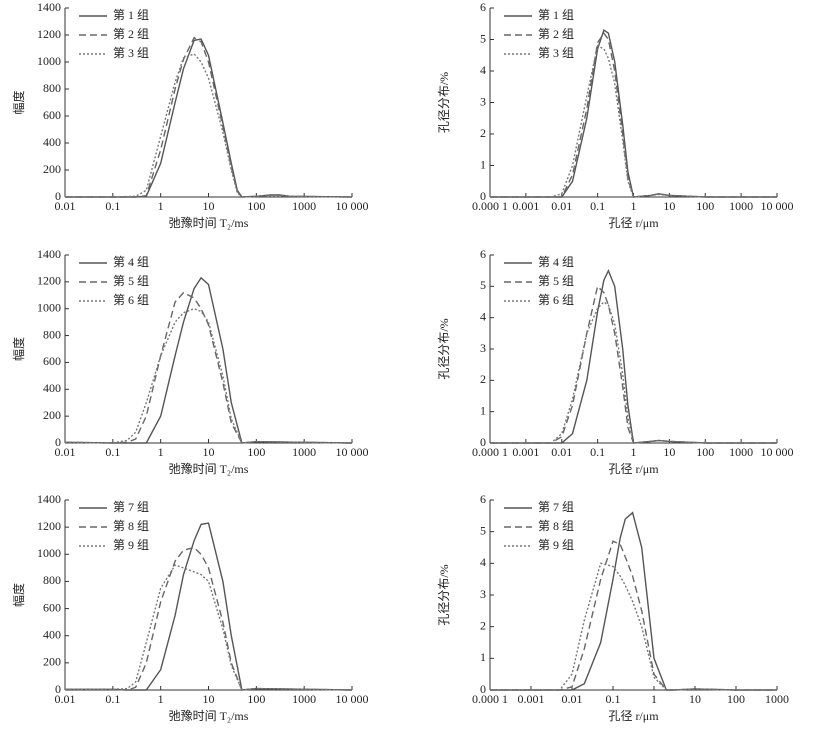  Describe the element at coordinates (556, 53) in the screenshot. I see `legend-label: 第 3 组` at that location.